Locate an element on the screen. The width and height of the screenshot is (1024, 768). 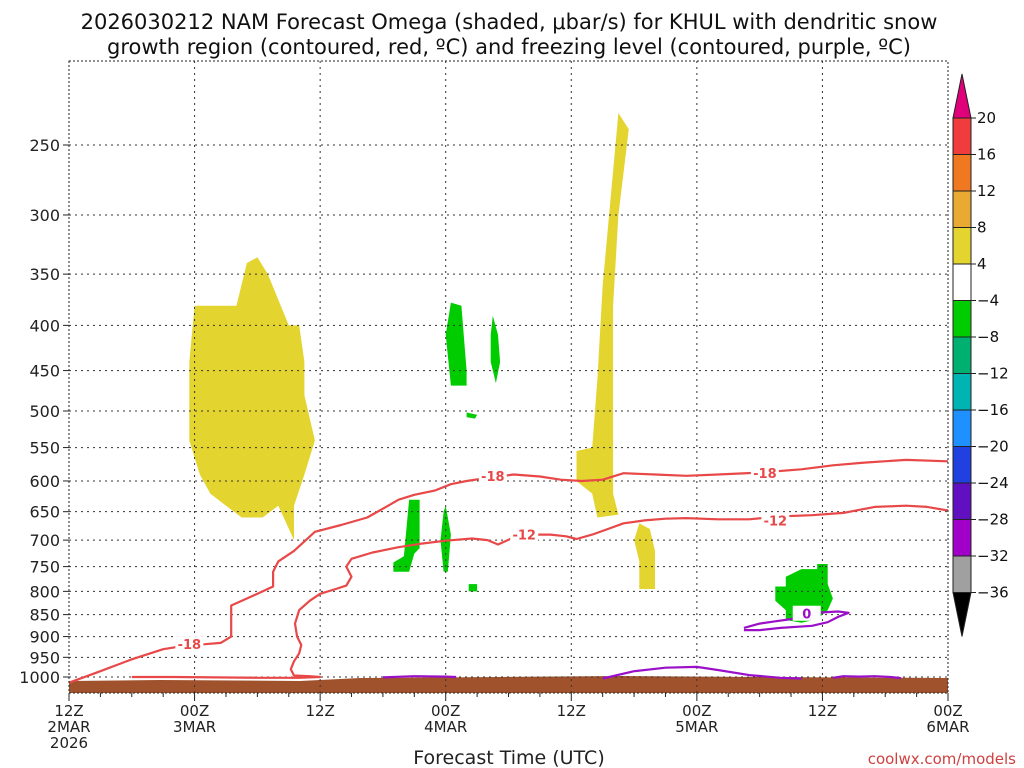
y-tick-label-250: 250 is located at coordinates (44, 145).